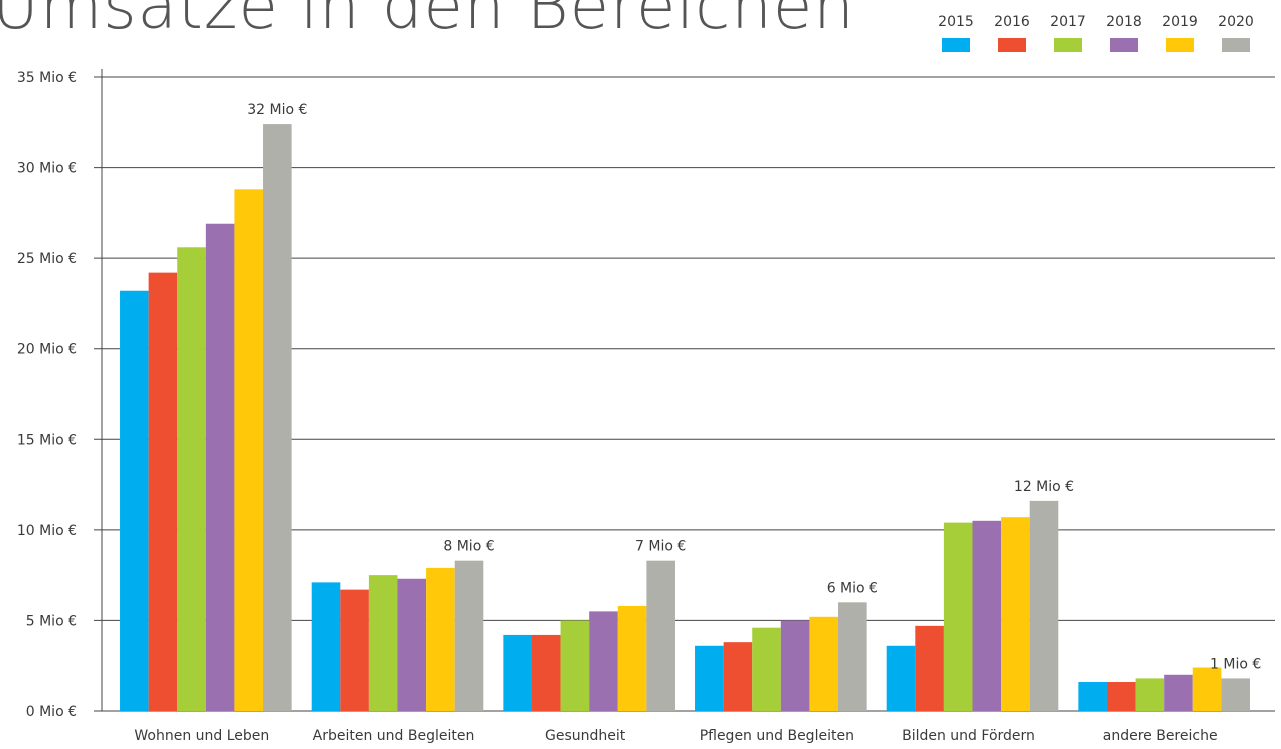  What do you see at coordinates (47, 78) in the screenshot?
I see `y-tick-label: 35 Mio €` at bounding box center [47, 78].